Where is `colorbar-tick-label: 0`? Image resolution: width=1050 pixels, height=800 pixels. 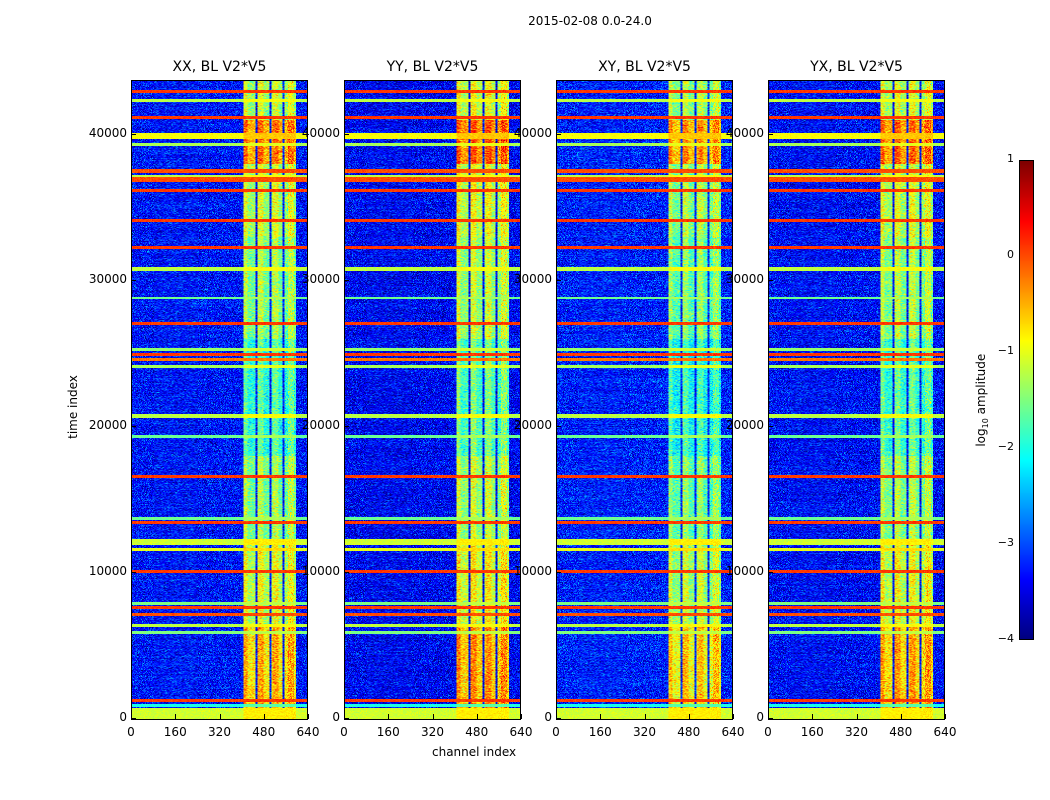
colorbar-tick-label: 0 is located at coordinates (1010, 254).